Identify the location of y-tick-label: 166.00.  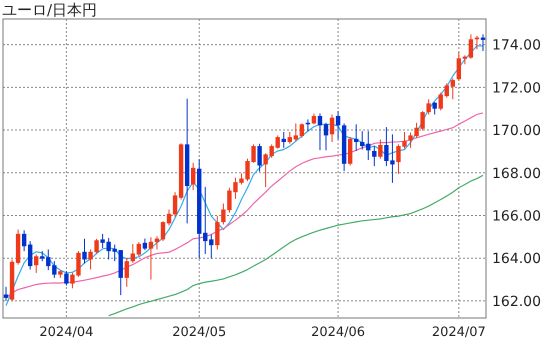
(516, 216).